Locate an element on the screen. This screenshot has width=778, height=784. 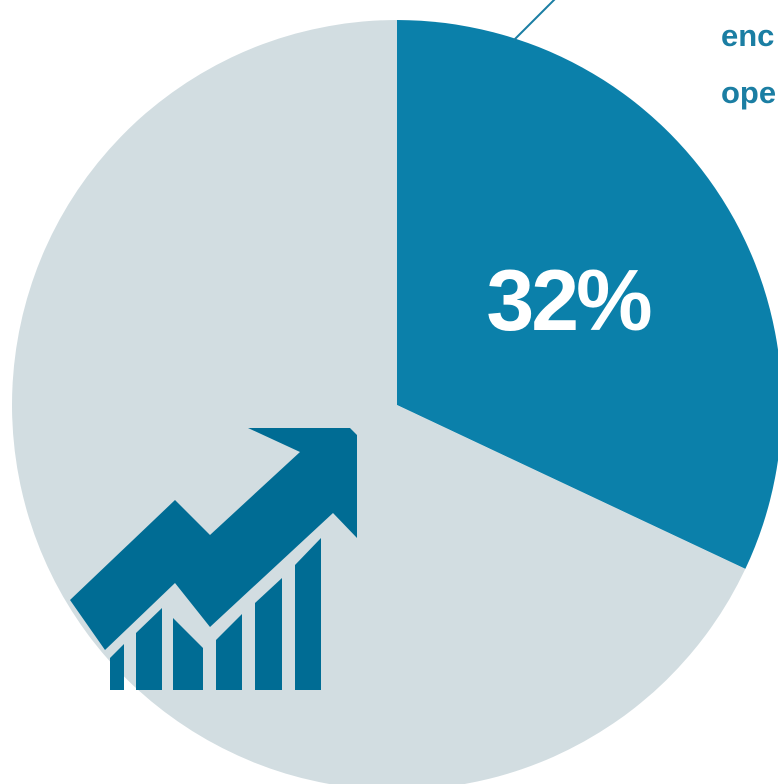
callout-text-line-1: enc is located at coordinates (747, 35).